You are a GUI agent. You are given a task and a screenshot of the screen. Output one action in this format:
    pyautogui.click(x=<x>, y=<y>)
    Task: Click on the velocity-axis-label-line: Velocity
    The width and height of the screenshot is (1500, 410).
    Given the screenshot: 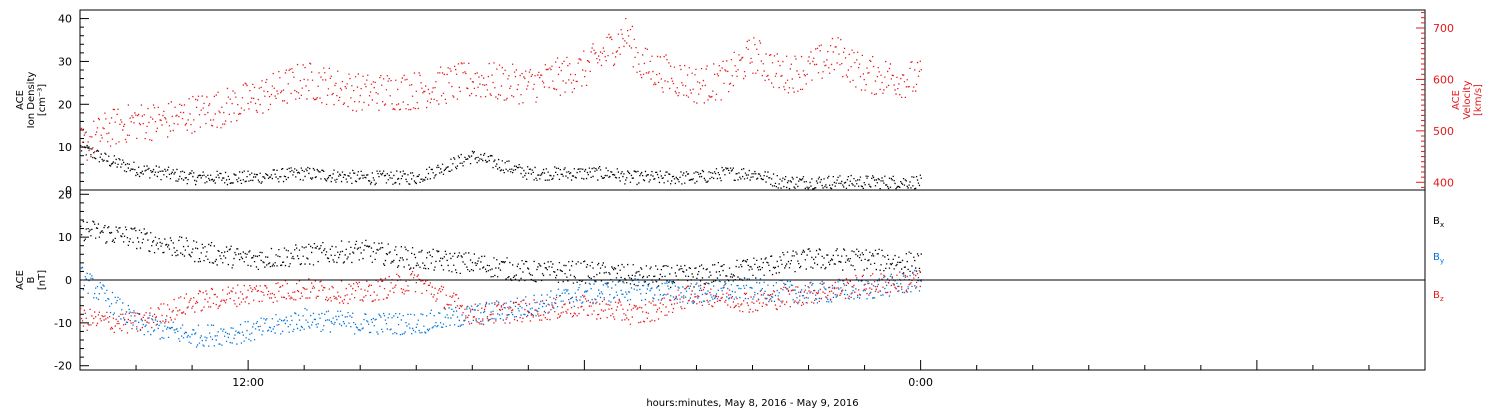 What is the action you would take?
    pyautogui.click(x=1467, y=99)
    